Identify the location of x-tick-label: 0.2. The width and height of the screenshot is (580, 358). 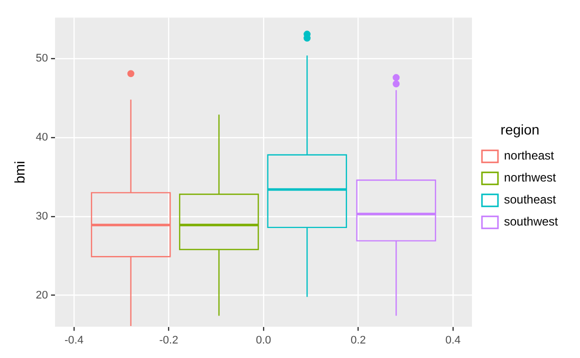
(358, 340).